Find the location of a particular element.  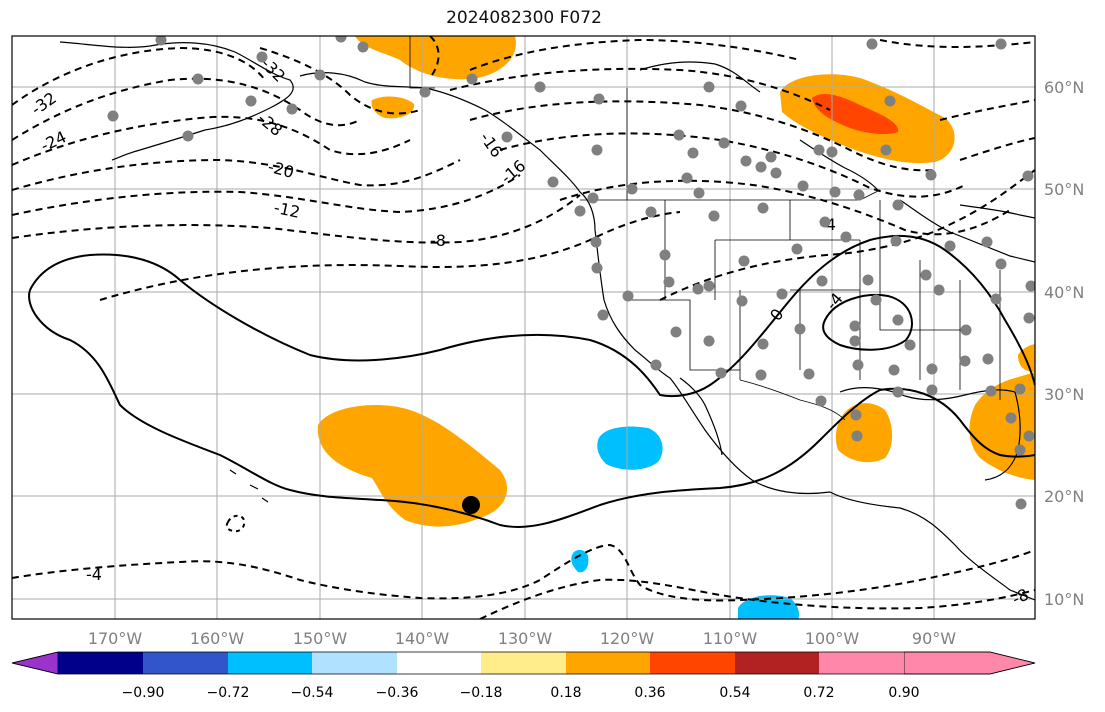

colorbar-tick-label: 0.18 is located at coordinates (565, 693).